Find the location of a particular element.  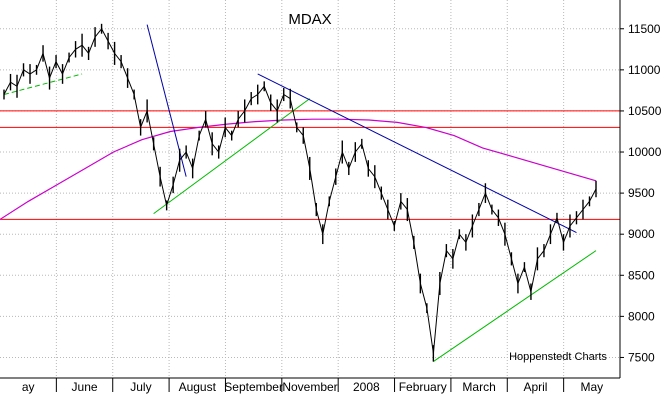

y-tick-label: 10500 is located at coordinates (645, 111).